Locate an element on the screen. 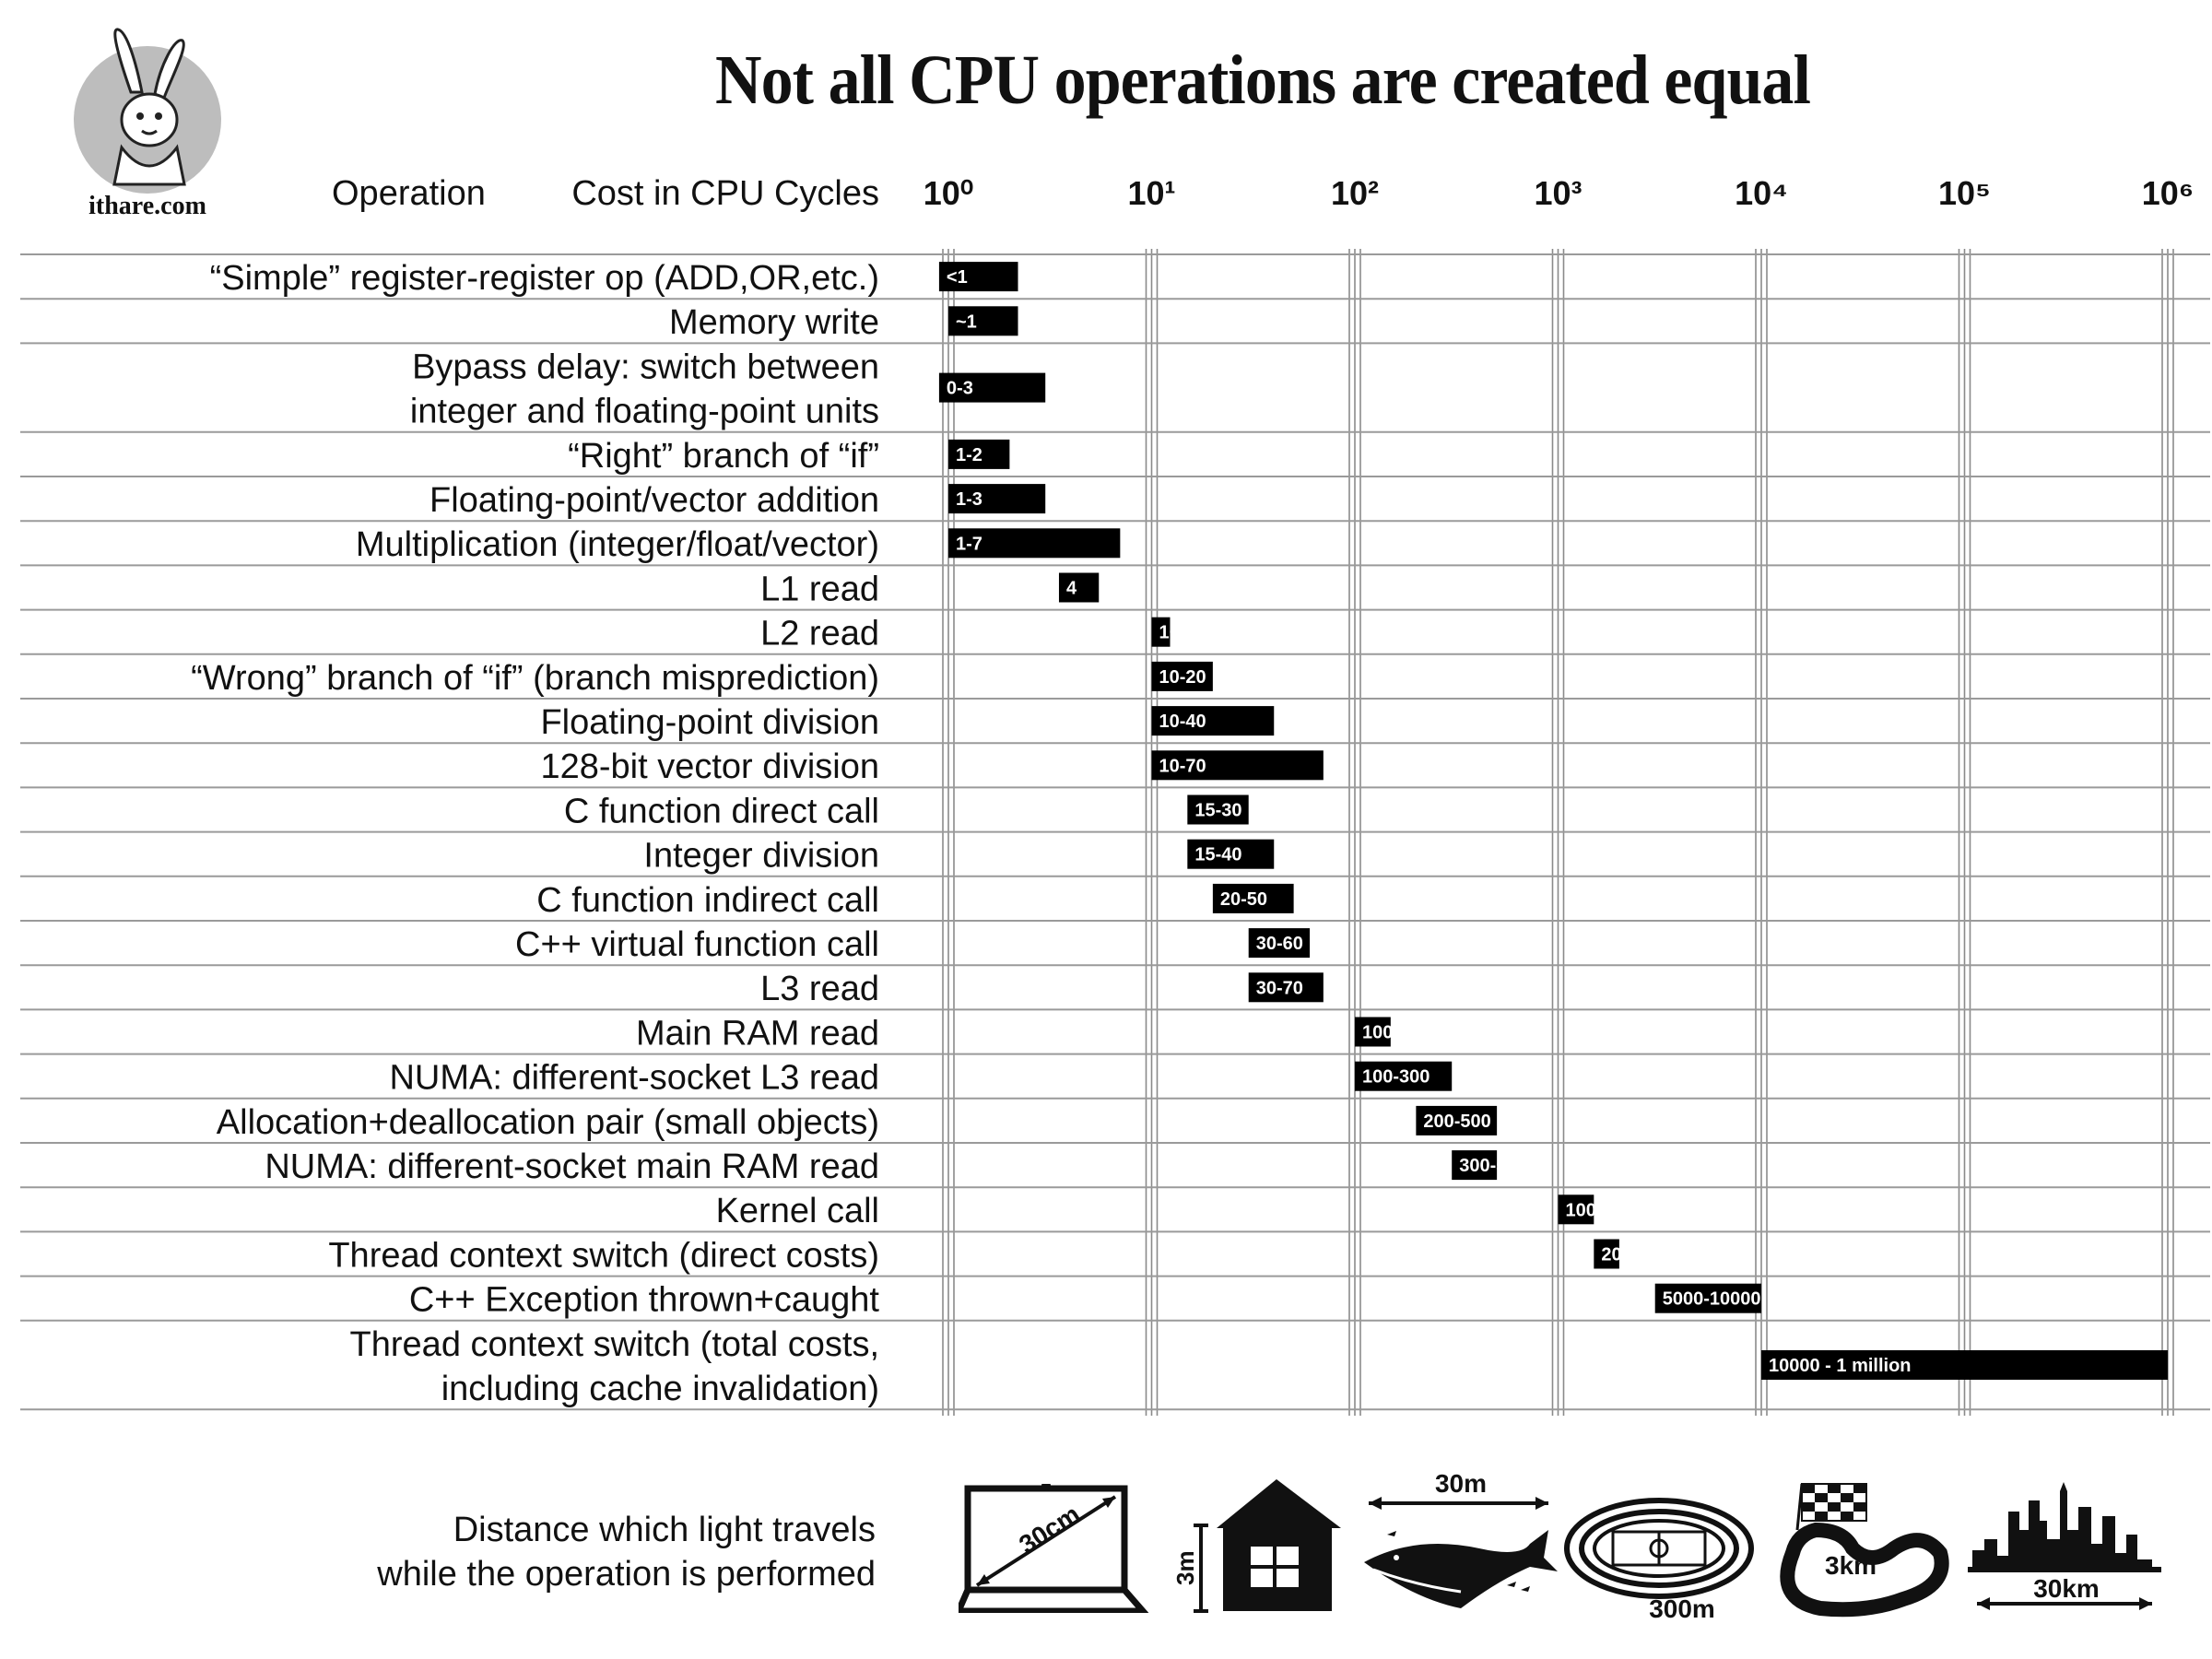  bar-value-label: 2000 is located at coordinates (1621, 1255).